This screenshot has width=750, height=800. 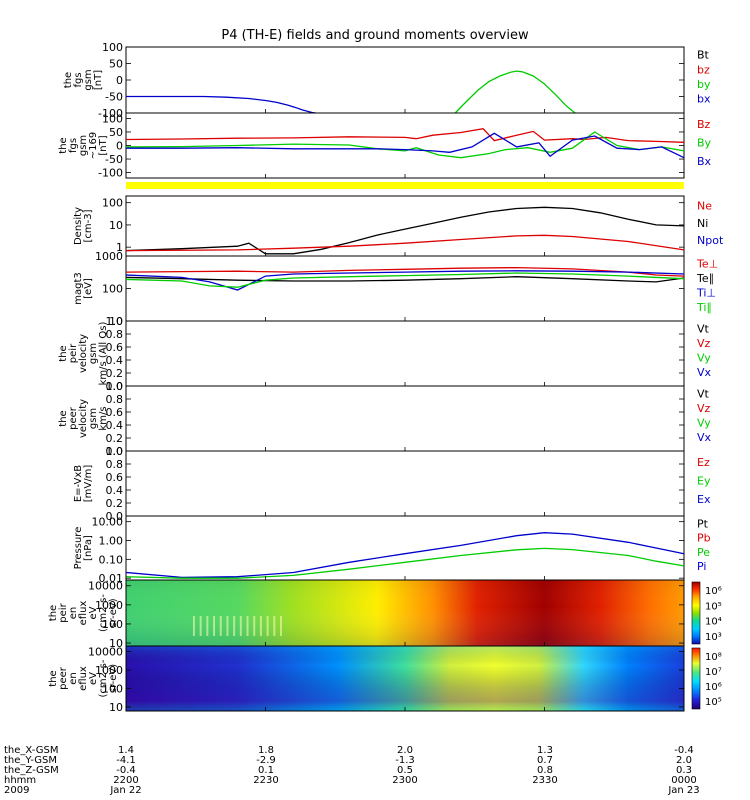 What do you see at coordinates (705, 278) in the screenshot?
I see `legend-entry: Te∥` at bounding box center [705, 278].